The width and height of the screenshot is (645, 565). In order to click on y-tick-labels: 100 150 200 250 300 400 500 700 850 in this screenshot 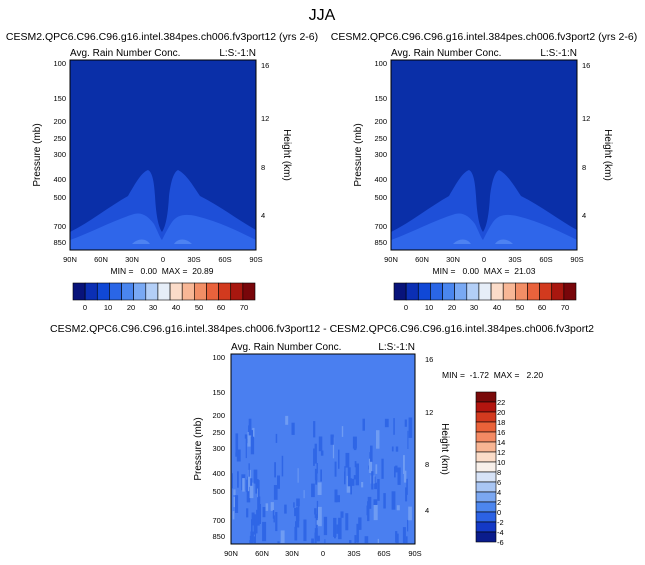, I will do `click(59, 153)`.